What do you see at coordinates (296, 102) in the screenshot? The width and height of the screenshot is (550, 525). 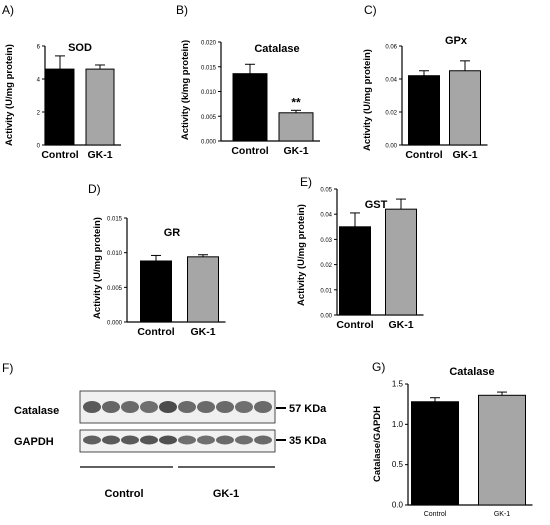 I see `significance-marker: **` at bounding box center [296, 102].